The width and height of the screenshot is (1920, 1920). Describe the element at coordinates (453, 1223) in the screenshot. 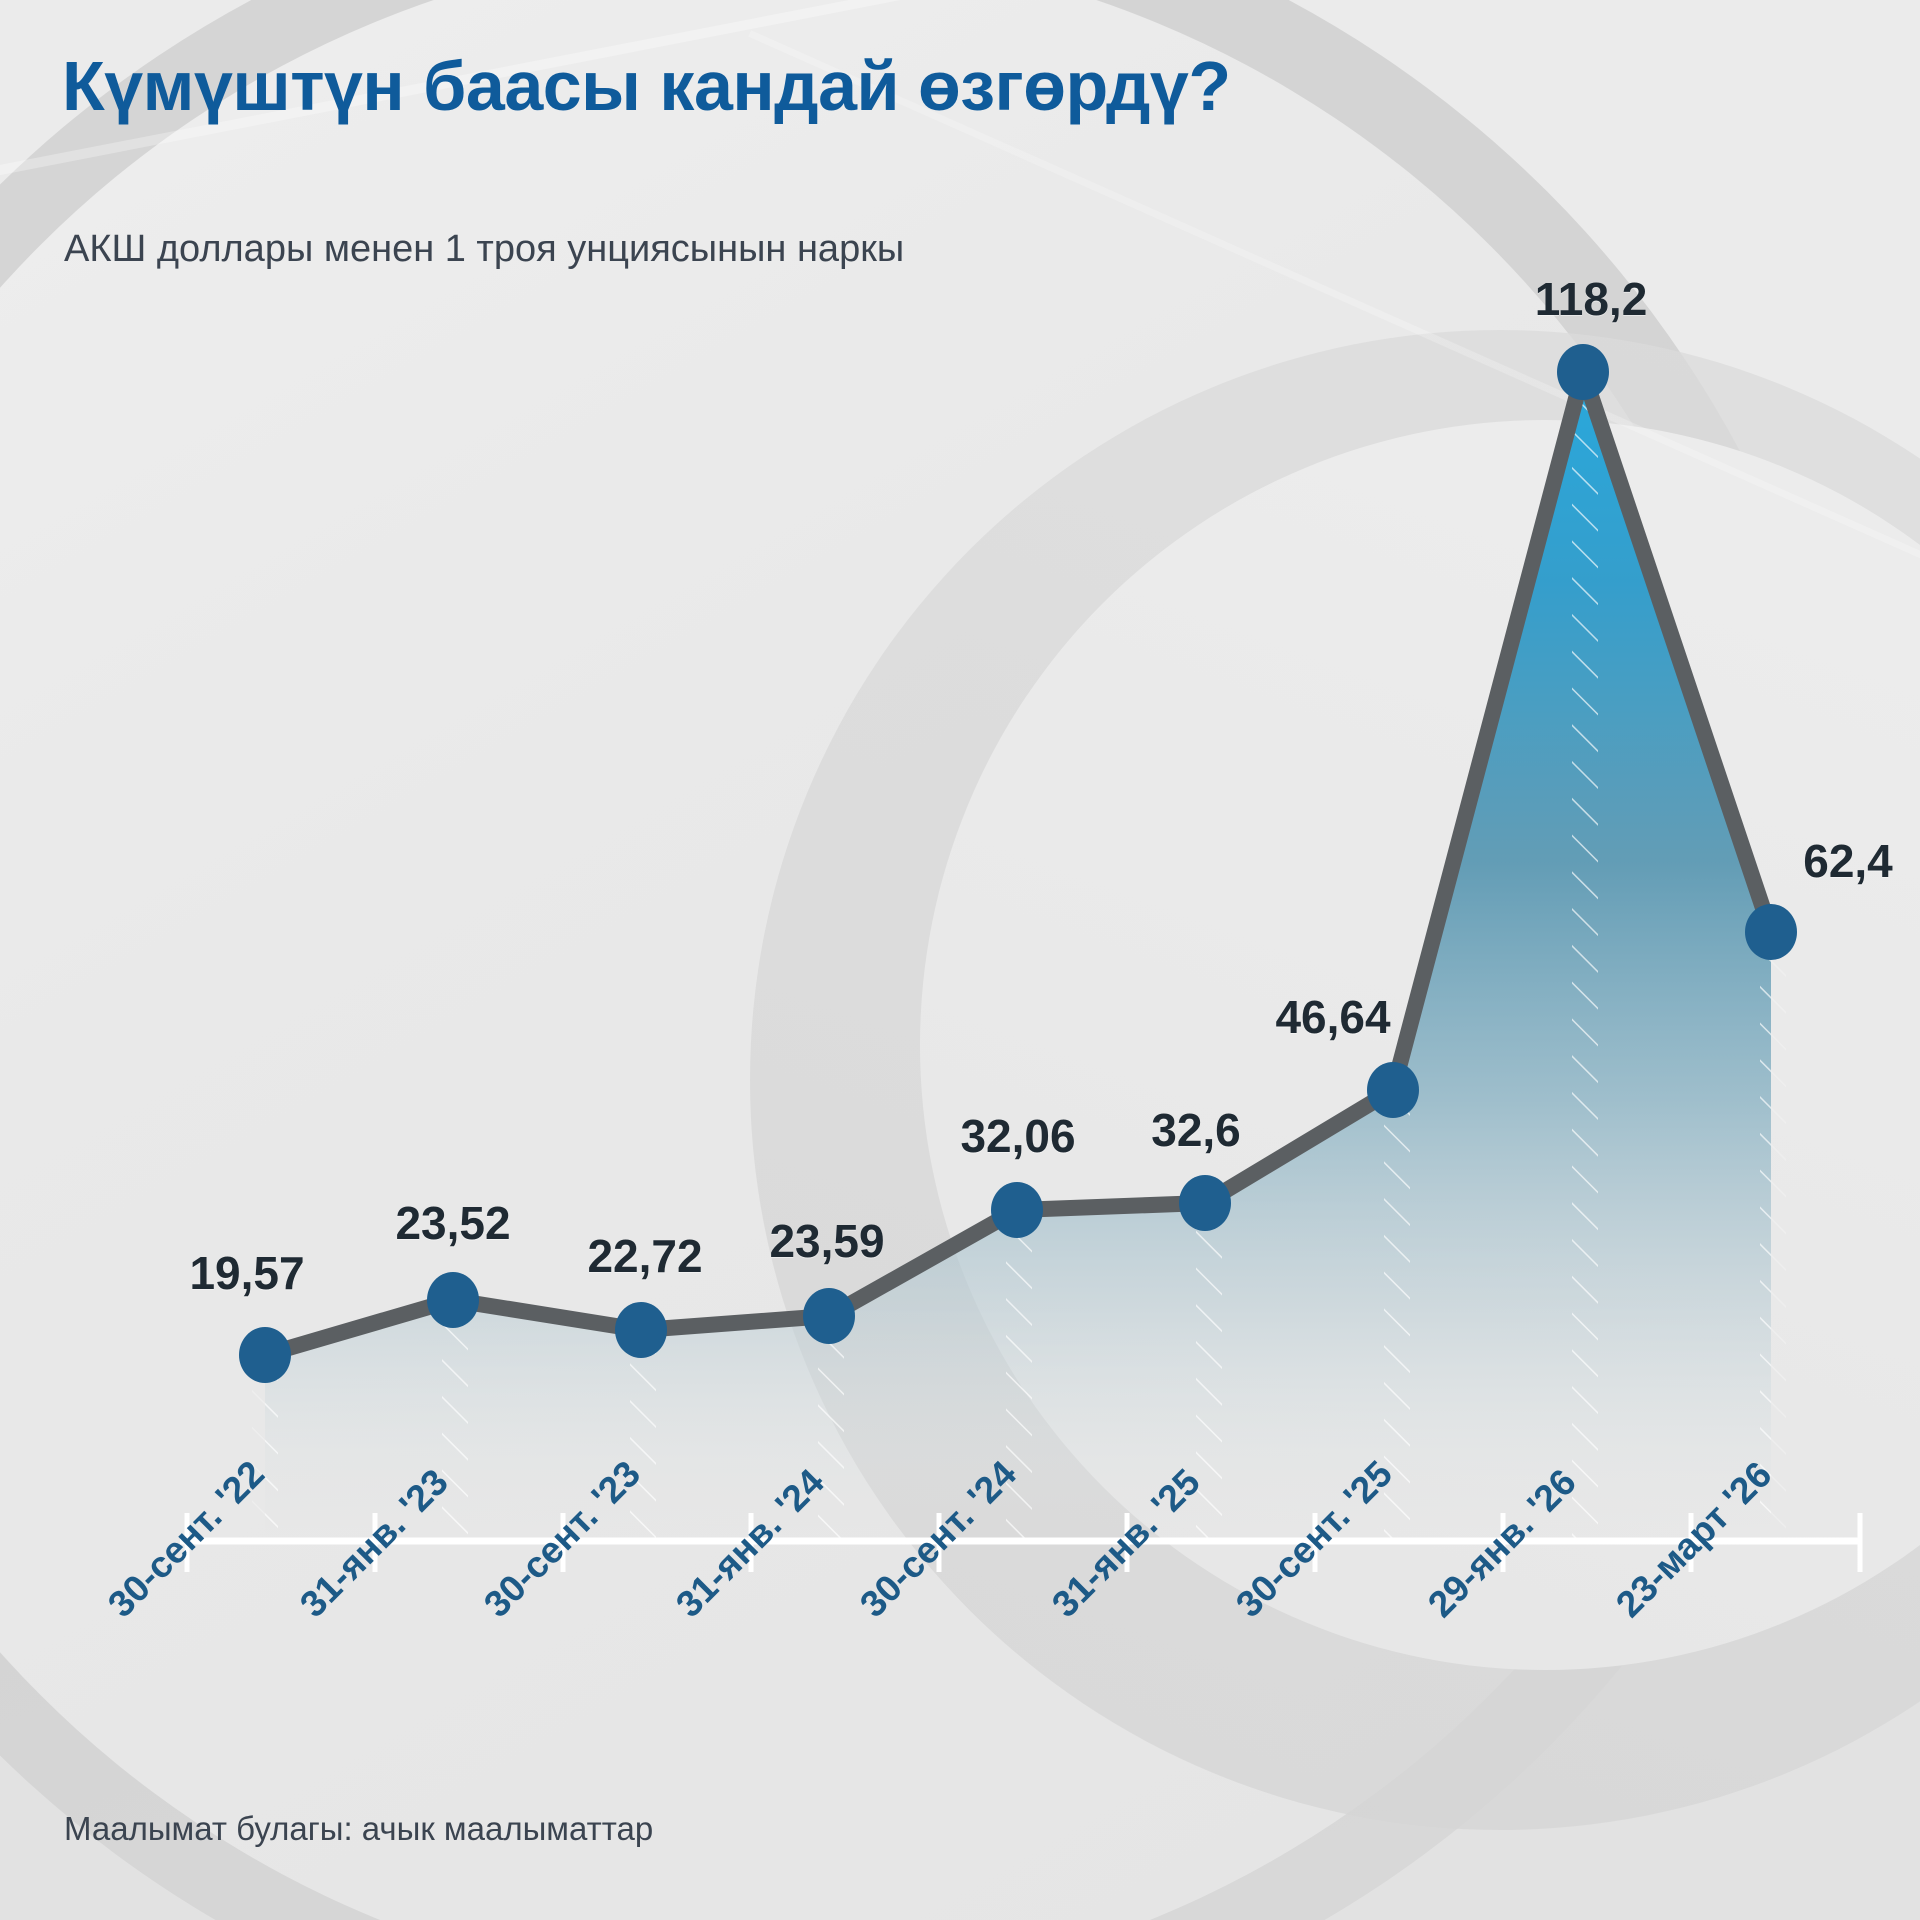

I see `value-label: 23,52` at that location.